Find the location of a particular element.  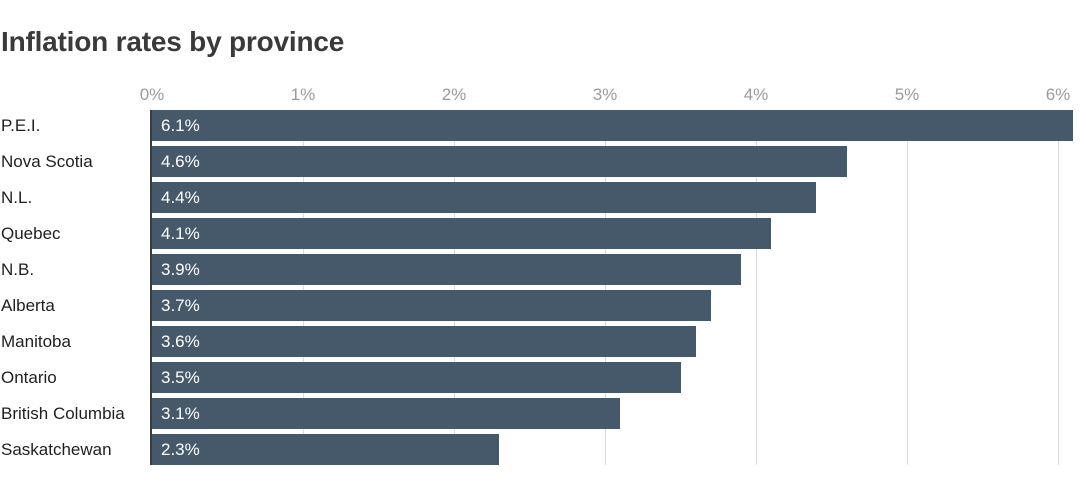

bar-row: 3.6% is located at coordinates (616, 341).